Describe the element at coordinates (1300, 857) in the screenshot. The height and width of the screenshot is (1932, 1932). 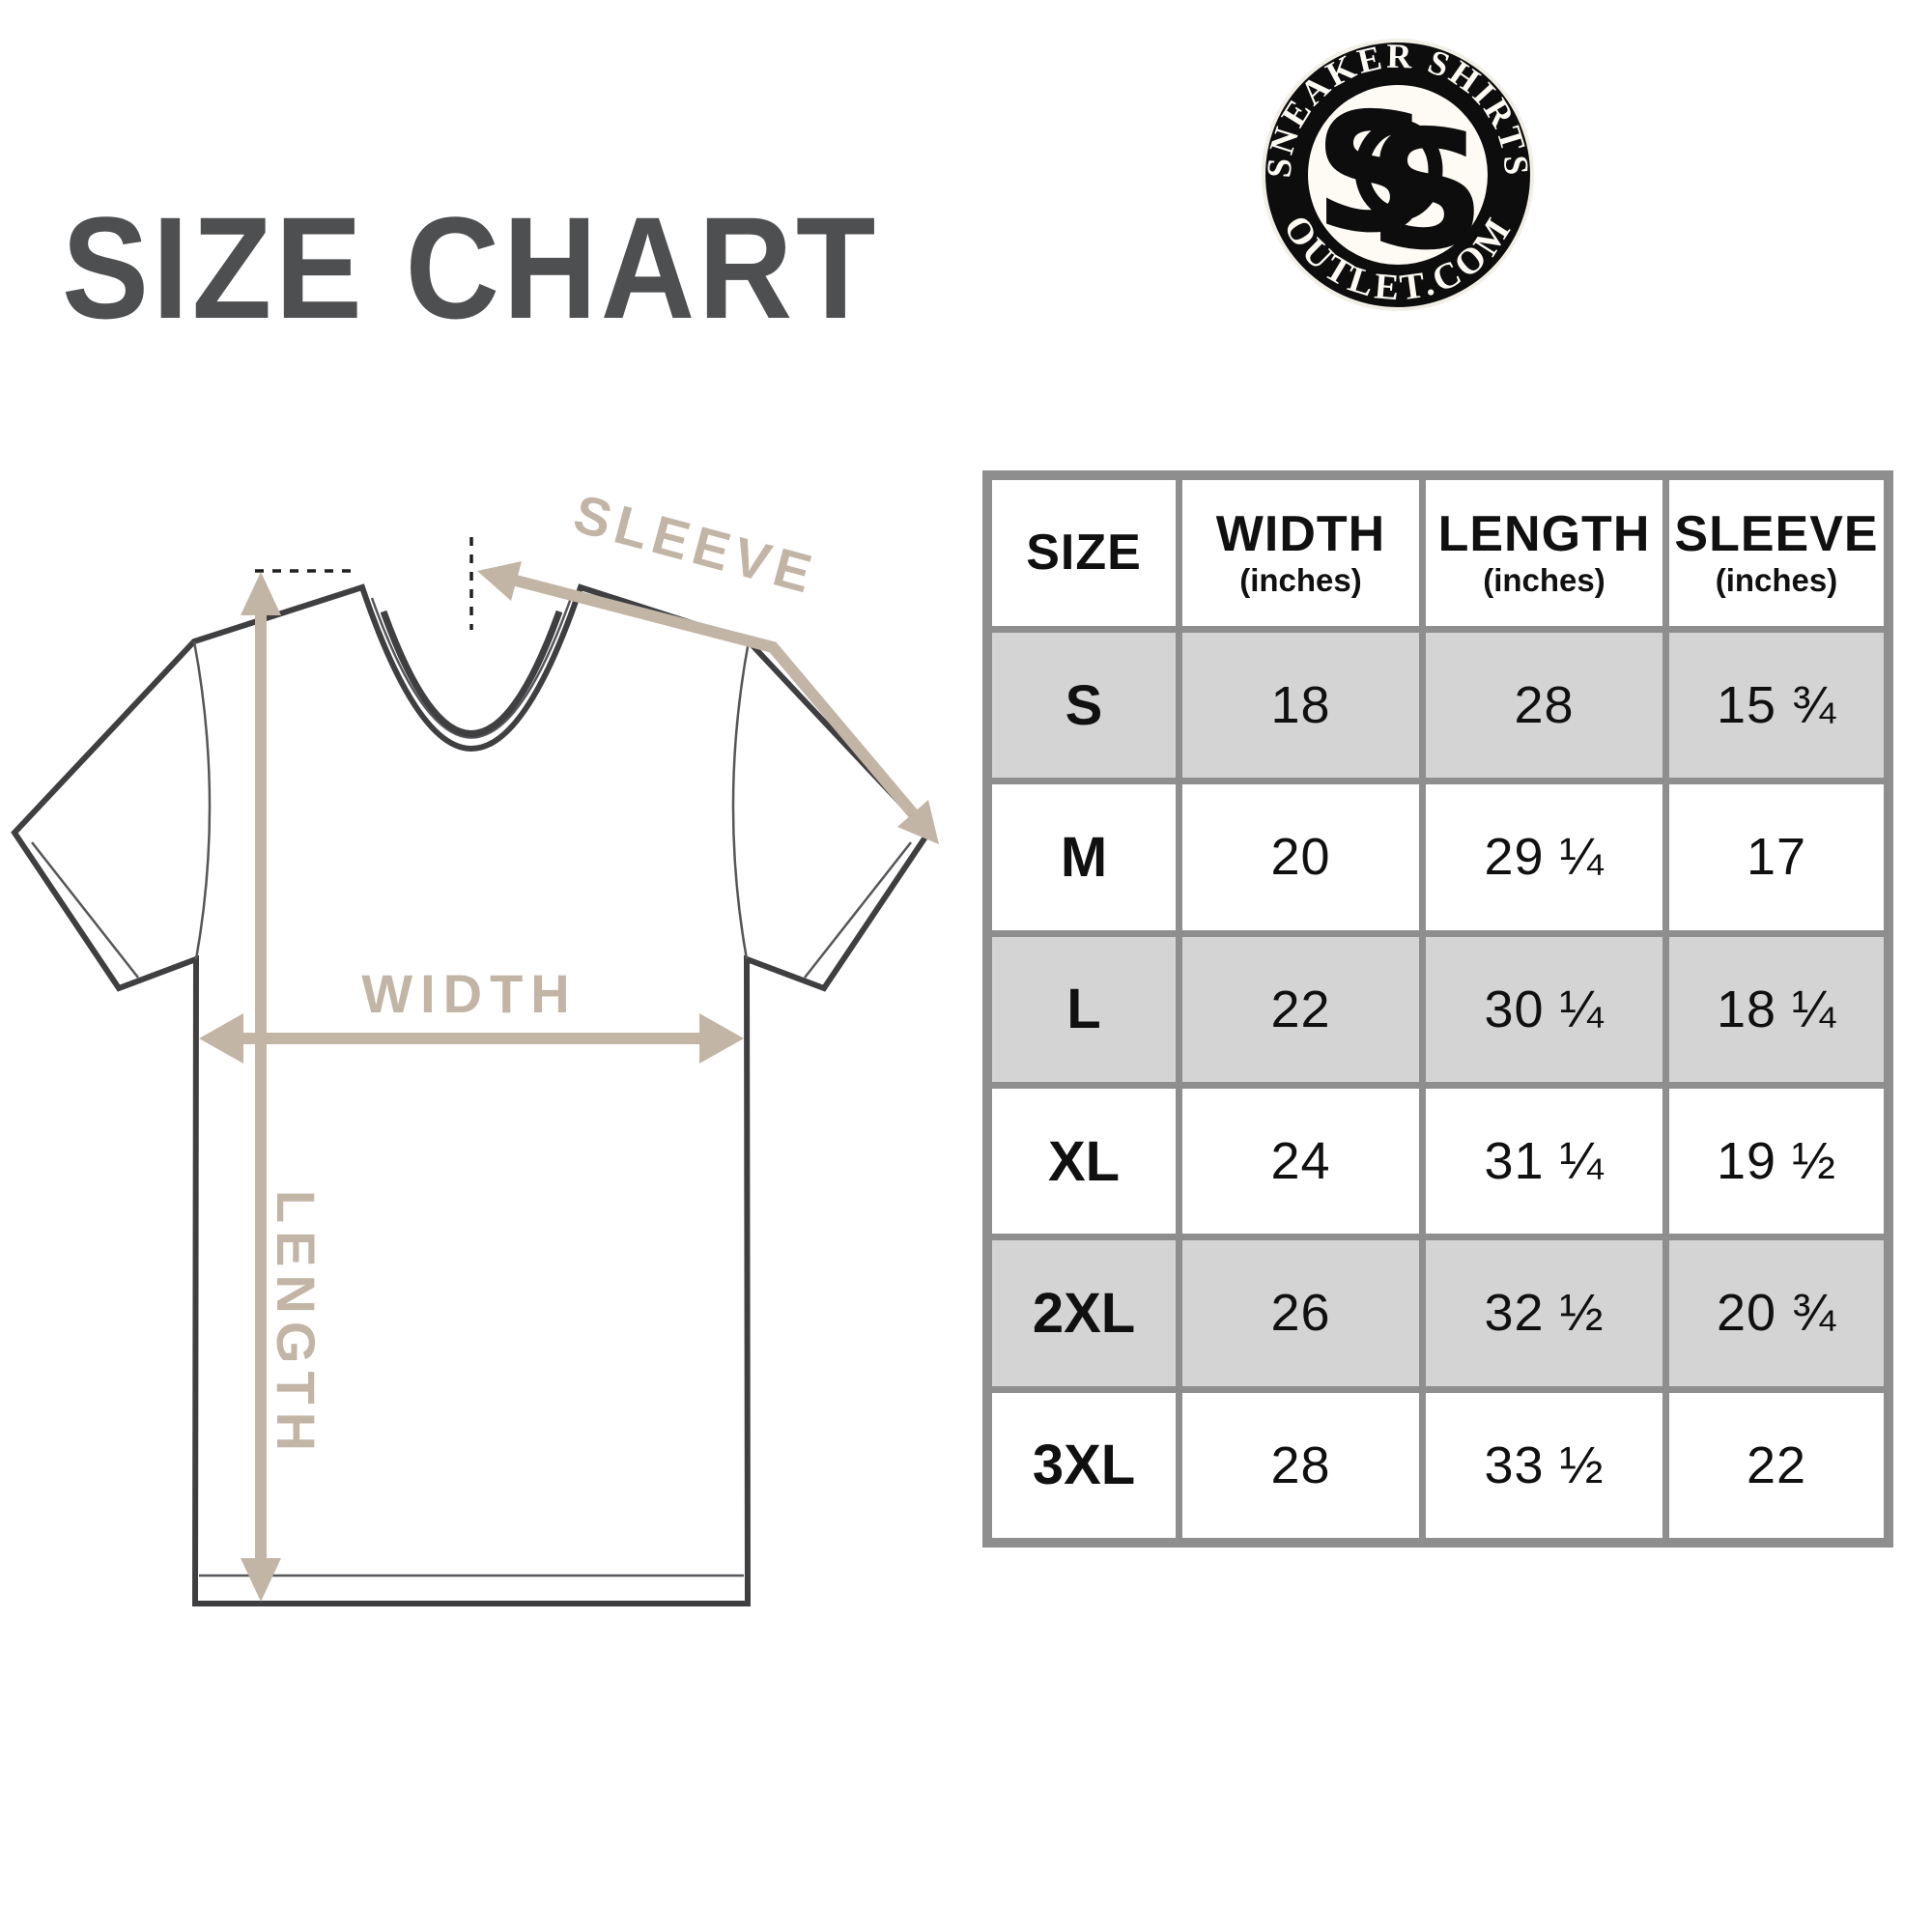
I see `measurement-value: 20` at that location.